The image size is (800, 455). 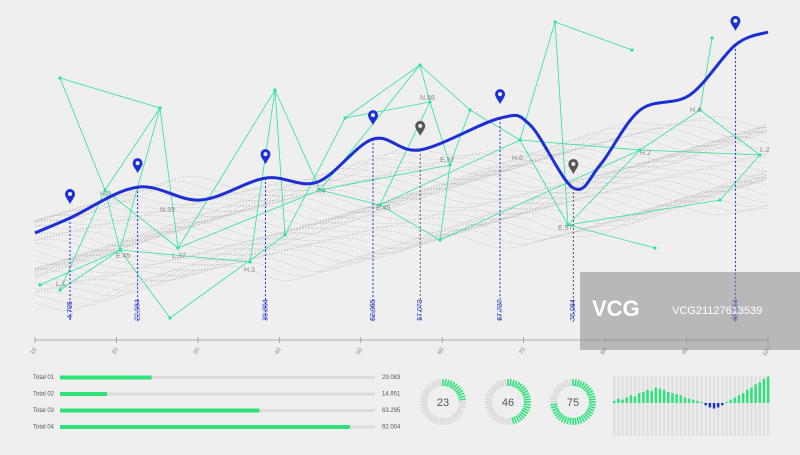 What do you see at coordinates (616, 308) in the screenshot?
I see `watermark-logo: VCG` at bounding box center [616, 308].